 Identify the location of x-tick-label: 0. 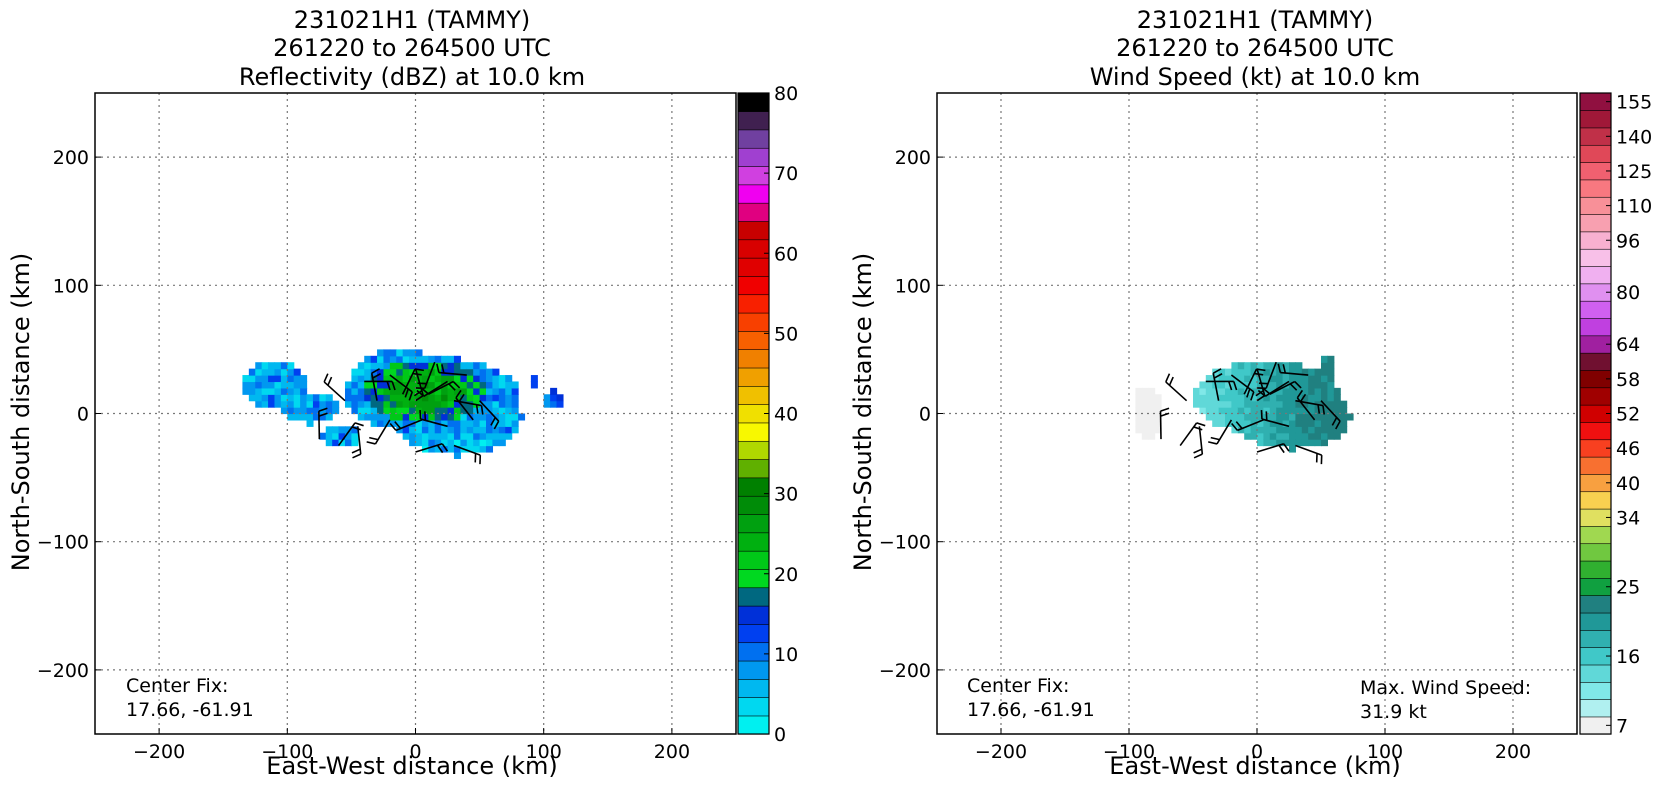
(1257, 752).